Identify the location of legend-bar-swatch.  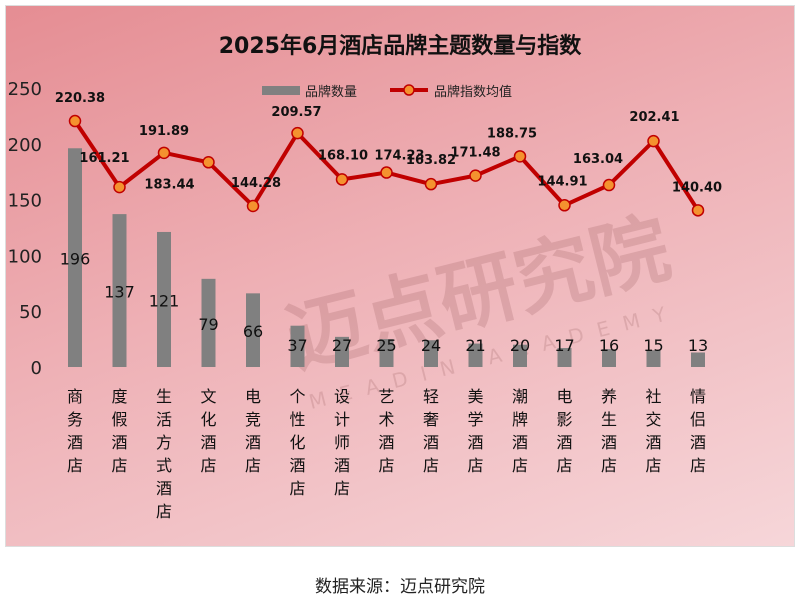
(281, 90).